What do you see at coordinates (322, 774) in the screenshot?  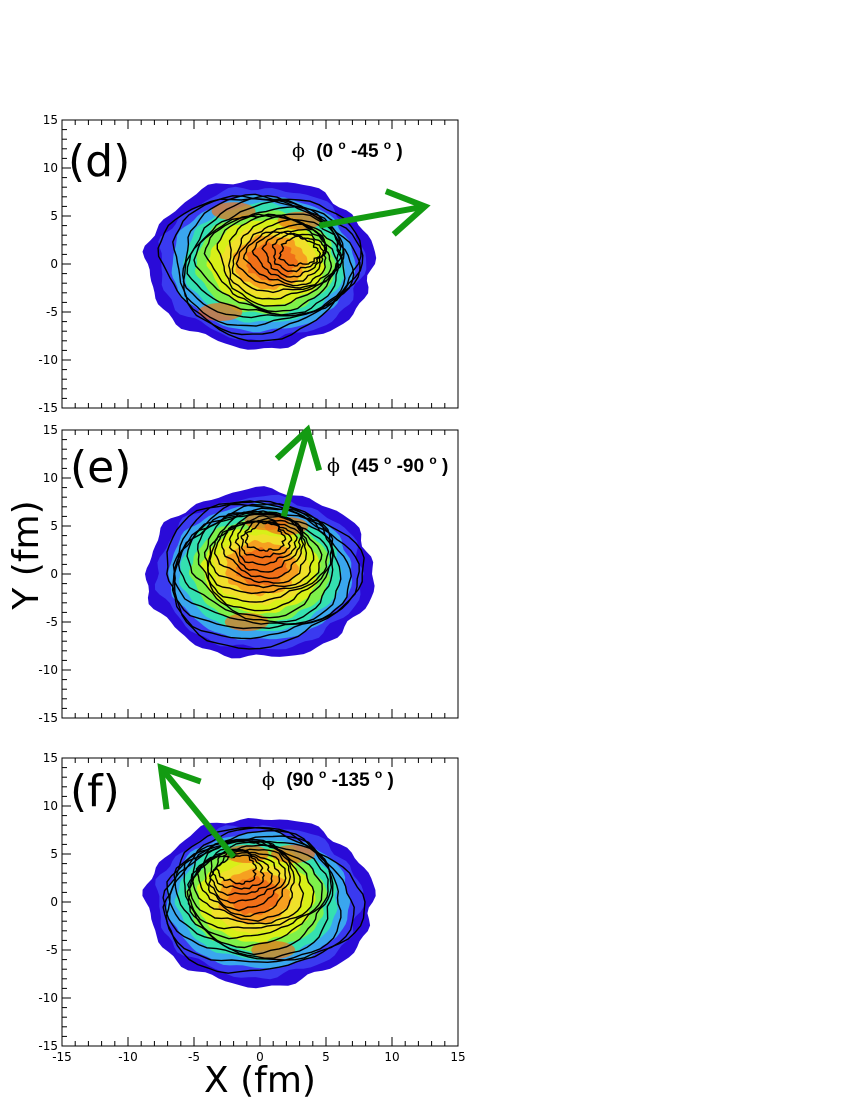 I see `phi-deg1-f: o` at bounding box center [322, 774].